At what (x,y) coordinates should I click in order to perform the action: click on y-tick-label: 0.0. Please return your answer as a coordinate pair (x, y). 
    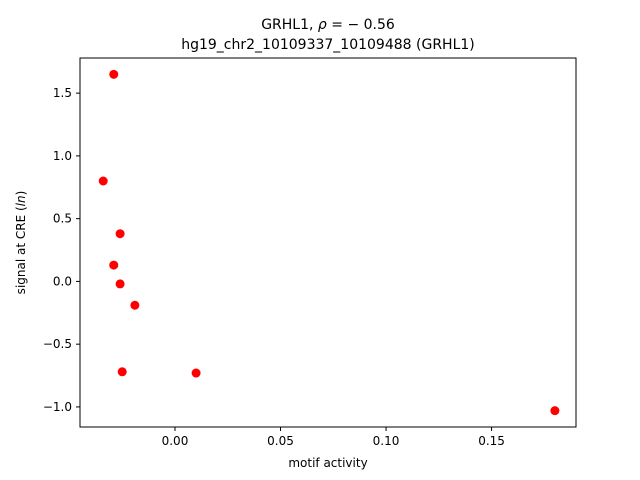
    Looking at the image, I should click on (62, 281).